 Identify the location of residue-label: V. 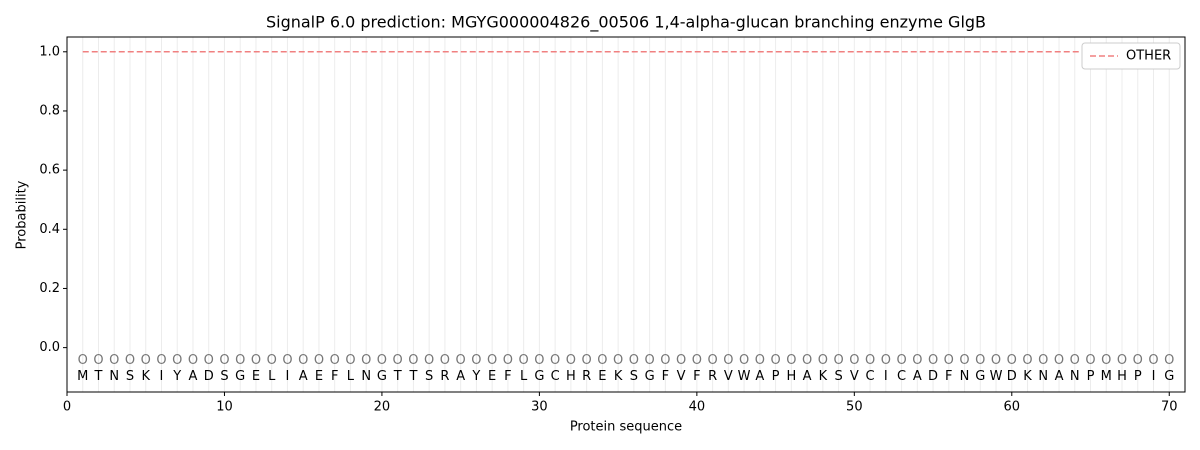
(728, 376).